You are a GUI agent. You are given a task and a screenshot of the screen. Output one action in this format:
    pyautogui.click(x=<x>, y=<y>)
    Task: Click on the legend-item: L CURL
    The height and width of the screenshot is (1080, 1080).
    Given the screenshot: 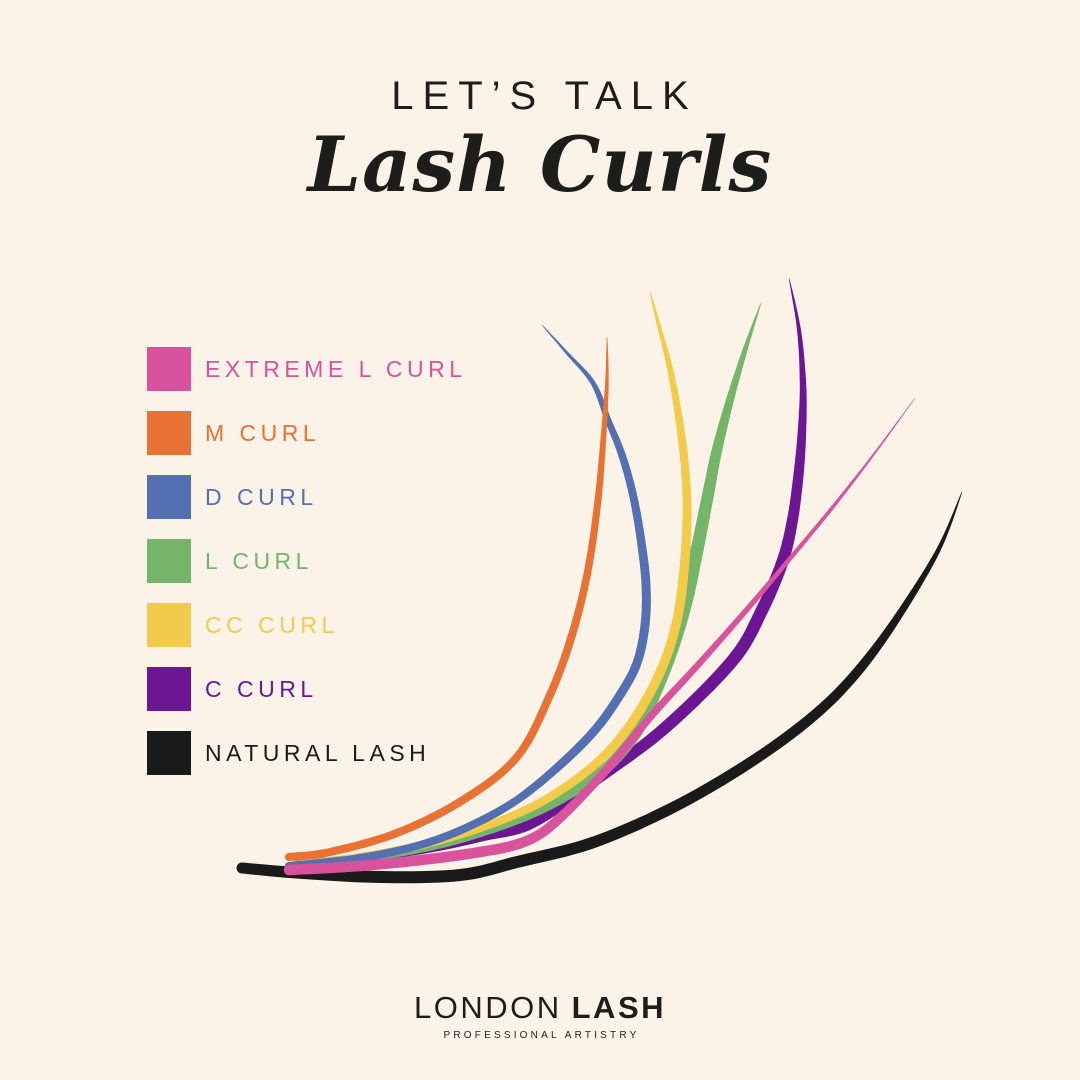 What is the action you would take?
    pyautogui.click(x=307, y=561)
    